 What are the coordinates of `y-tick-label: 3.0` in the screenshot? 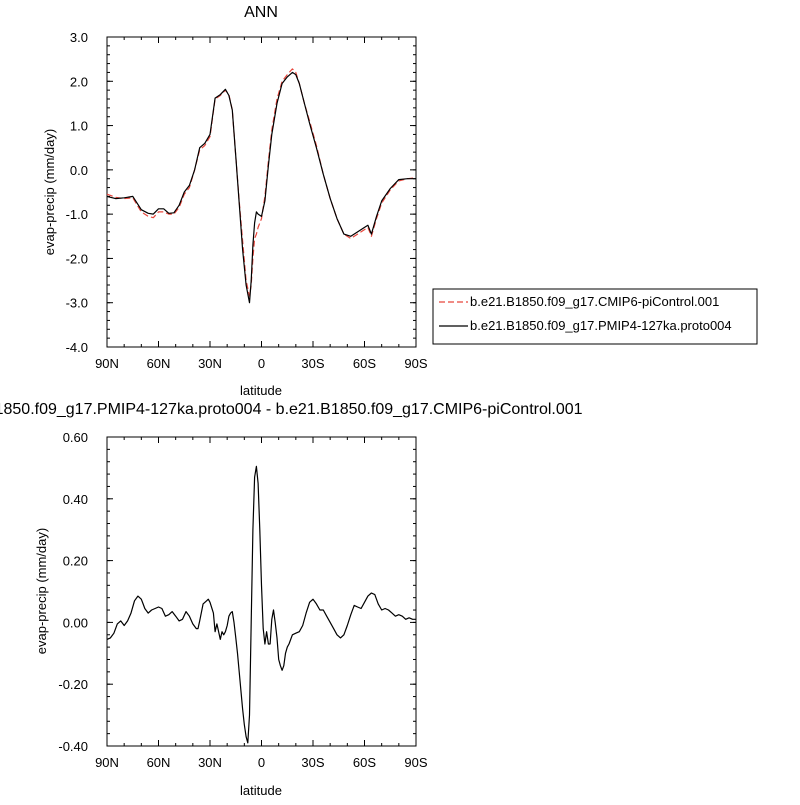 It's located at (79, 37).